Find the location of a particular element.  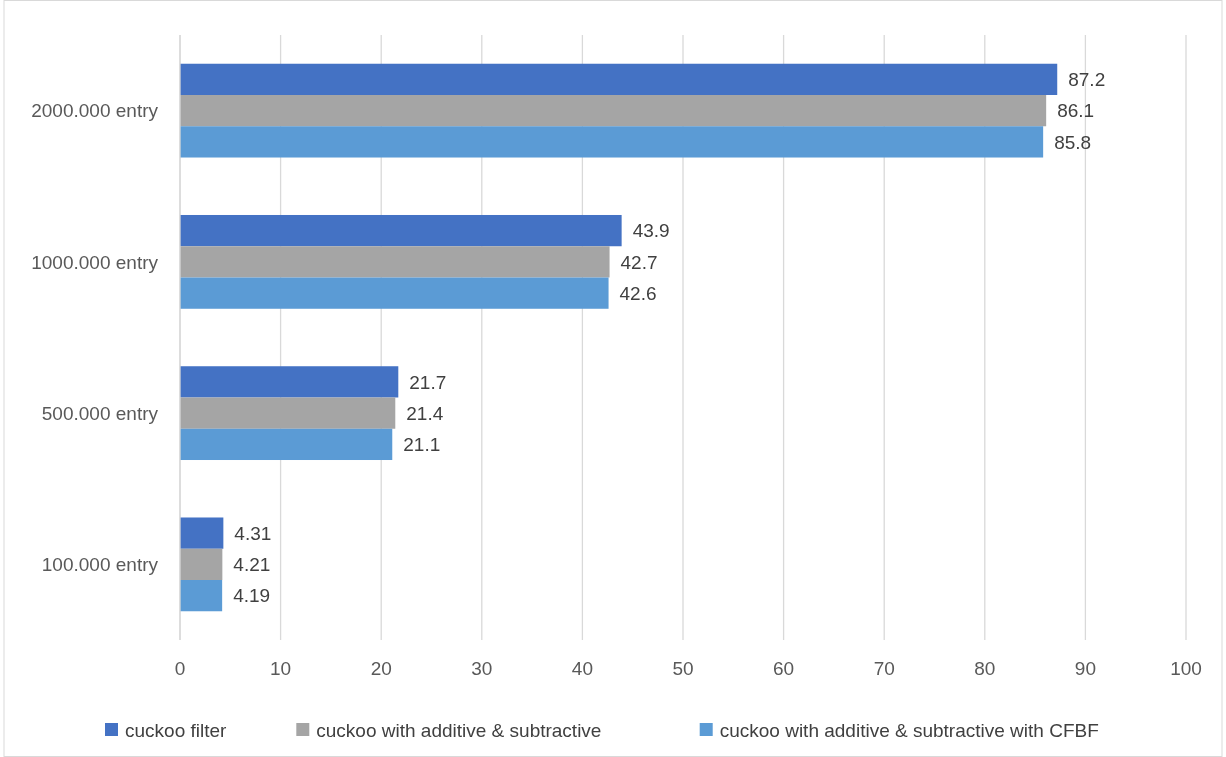

x-tick-label: 90 is located at coordinates (1085, 668).